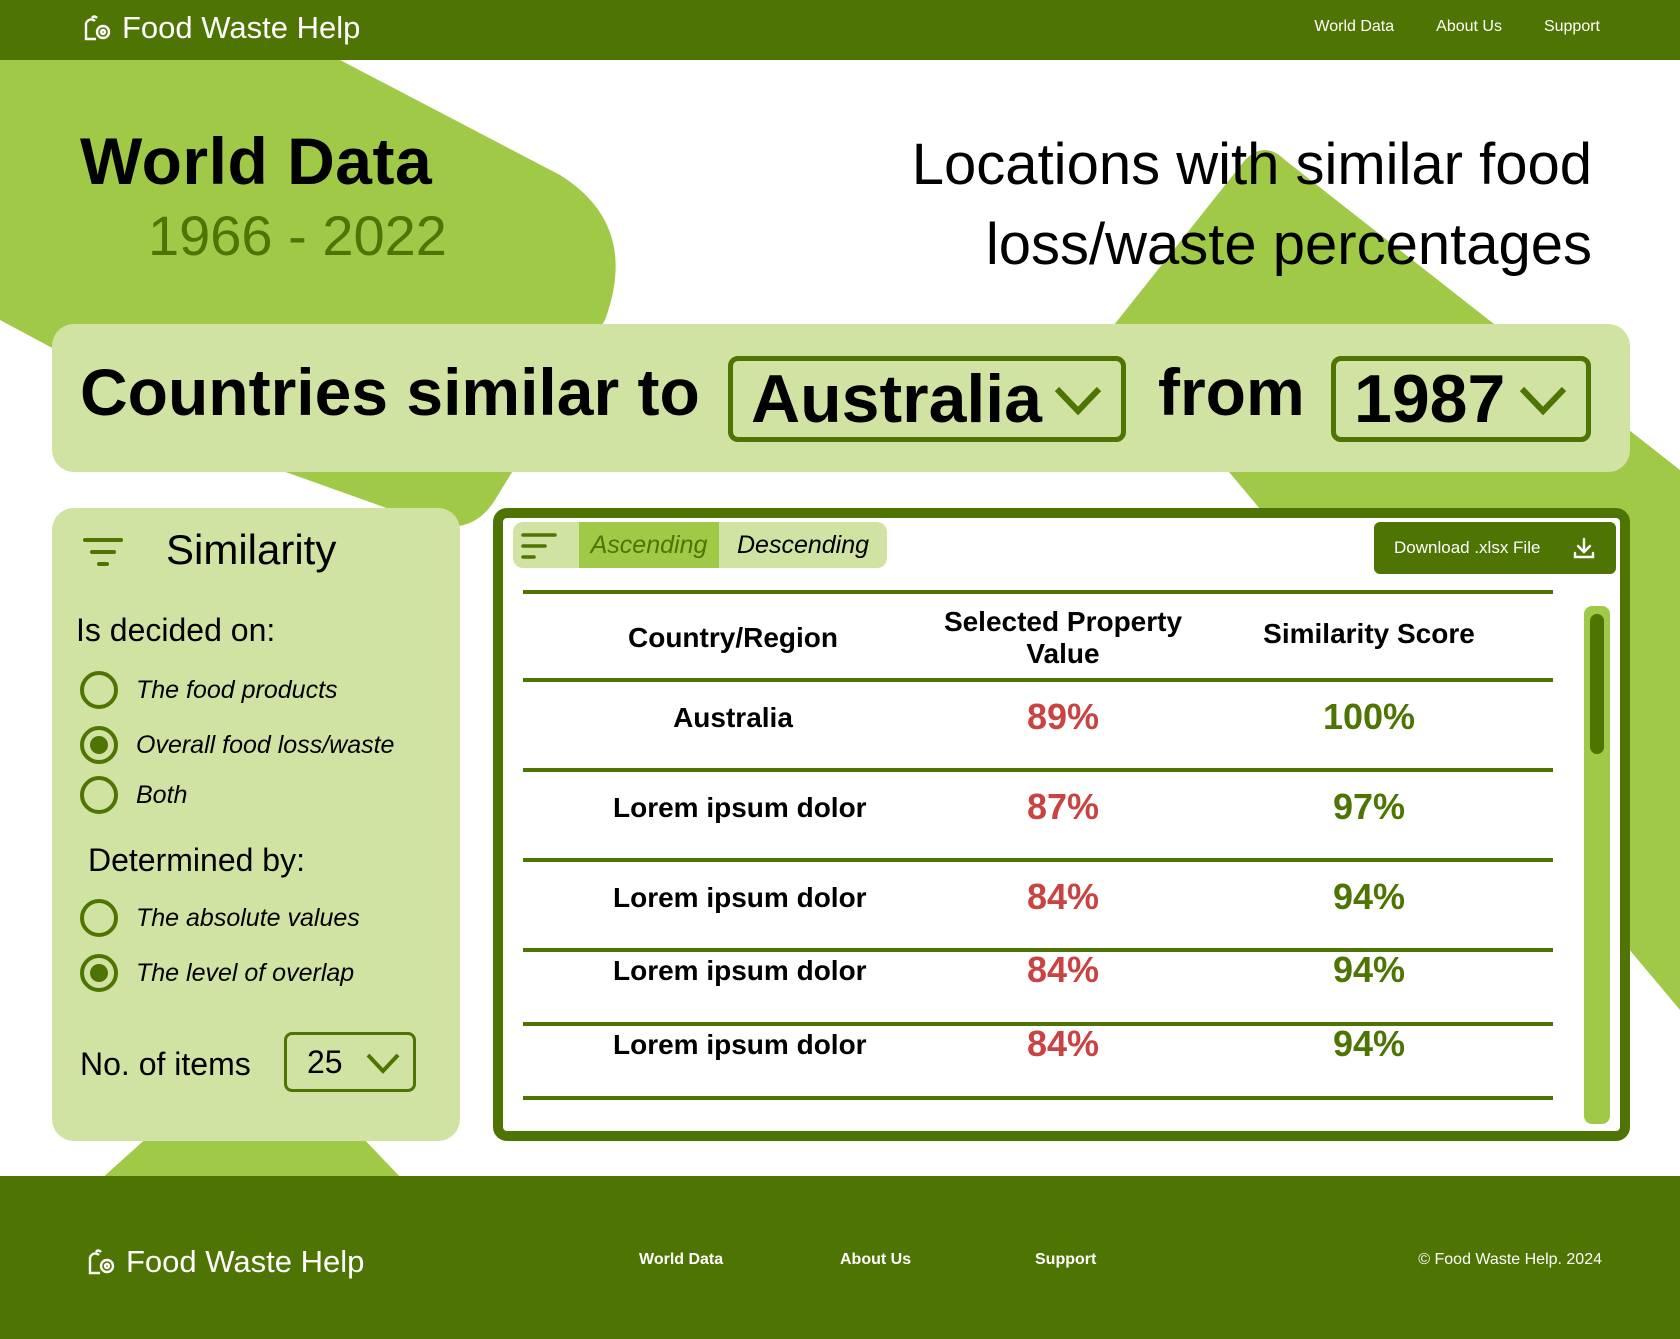  Describe the element at coordinates (1063, 716) in the screenshot. I see `cell-value: 89%` at that location.